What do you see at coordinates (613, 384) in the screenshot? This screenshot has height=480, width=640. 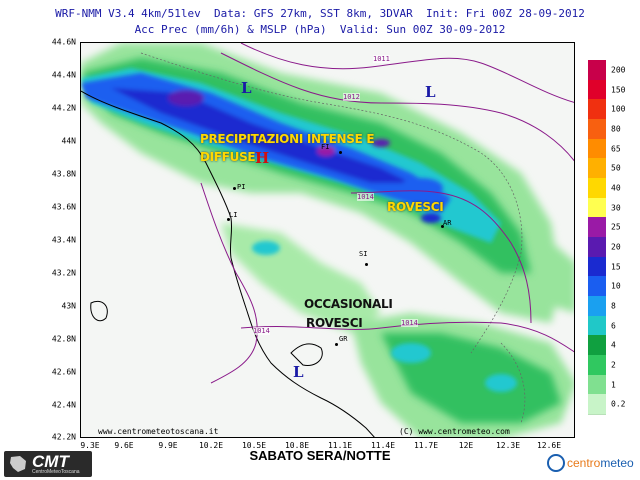 I see `legend-label: 1` at bounding box center [613, 384].